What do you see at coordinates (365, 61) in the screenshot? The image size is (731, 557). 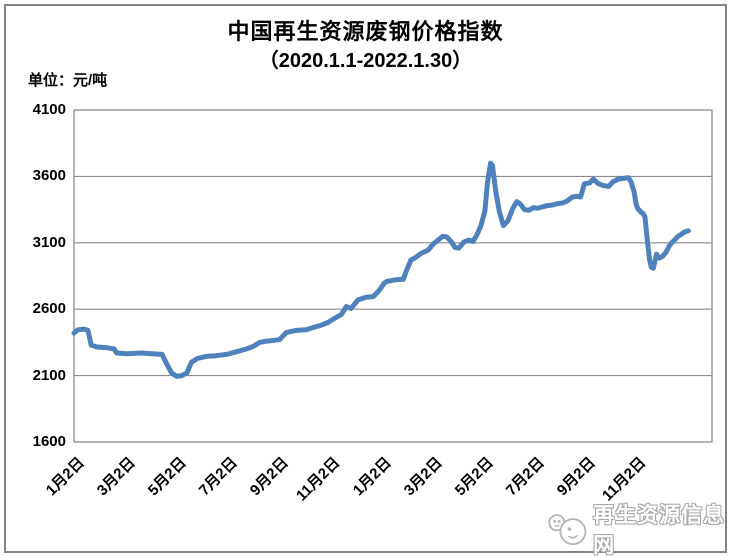 I see `chart-subtitle: （2020.1.1-2022.1.30）` at bounding box center [365, 61].